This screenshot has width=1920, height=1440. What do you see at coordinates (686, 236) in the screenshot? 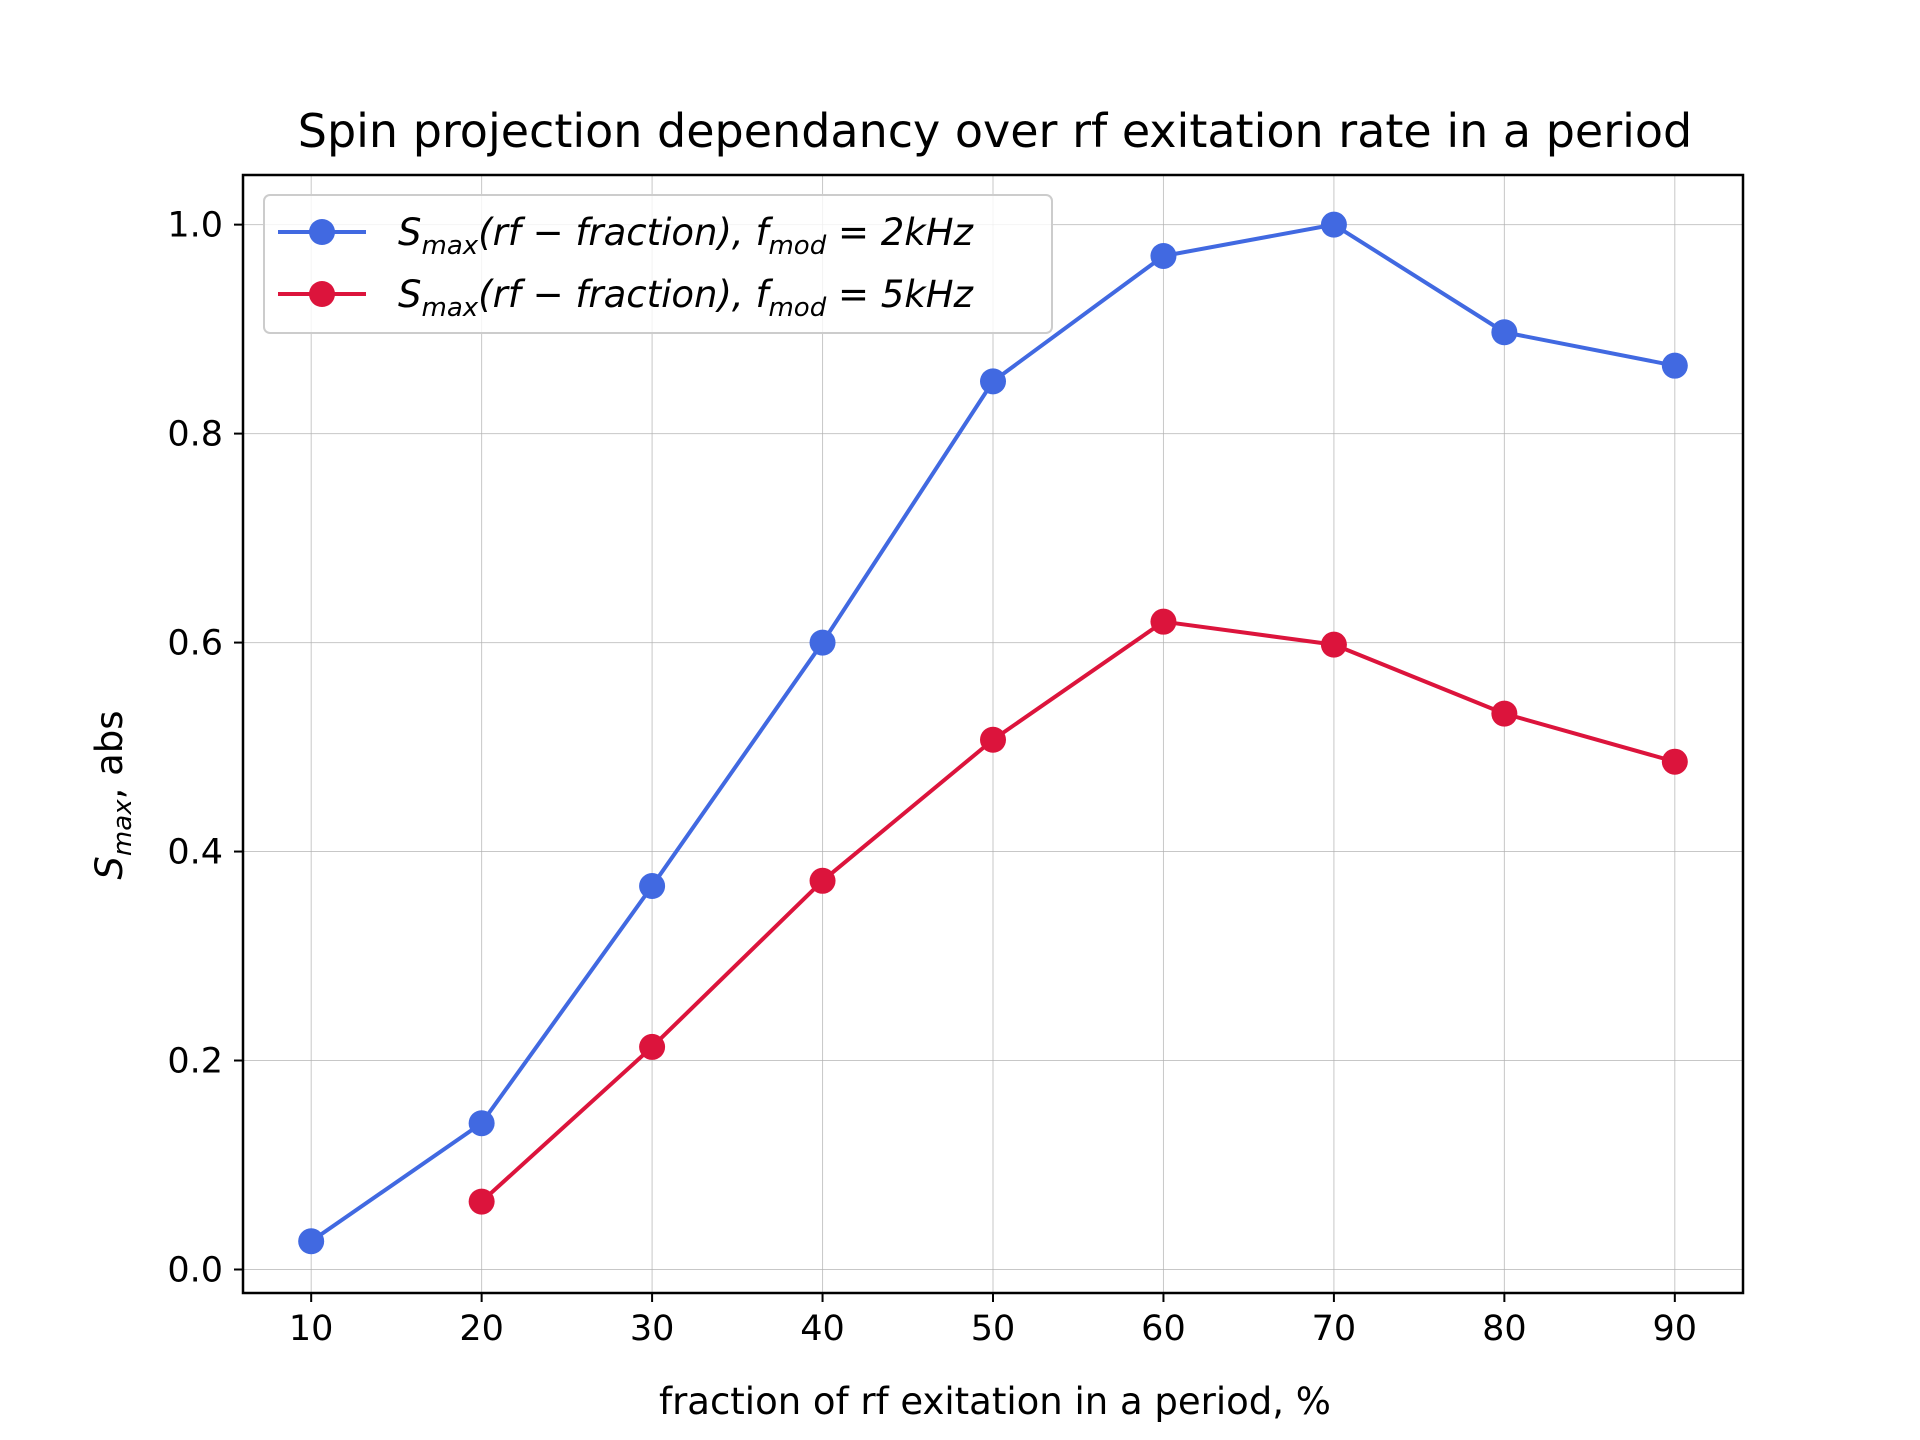
I see `legend-label: Smax(rf − fraction), fmod = 2kHz` at bounding box center [686, 236].